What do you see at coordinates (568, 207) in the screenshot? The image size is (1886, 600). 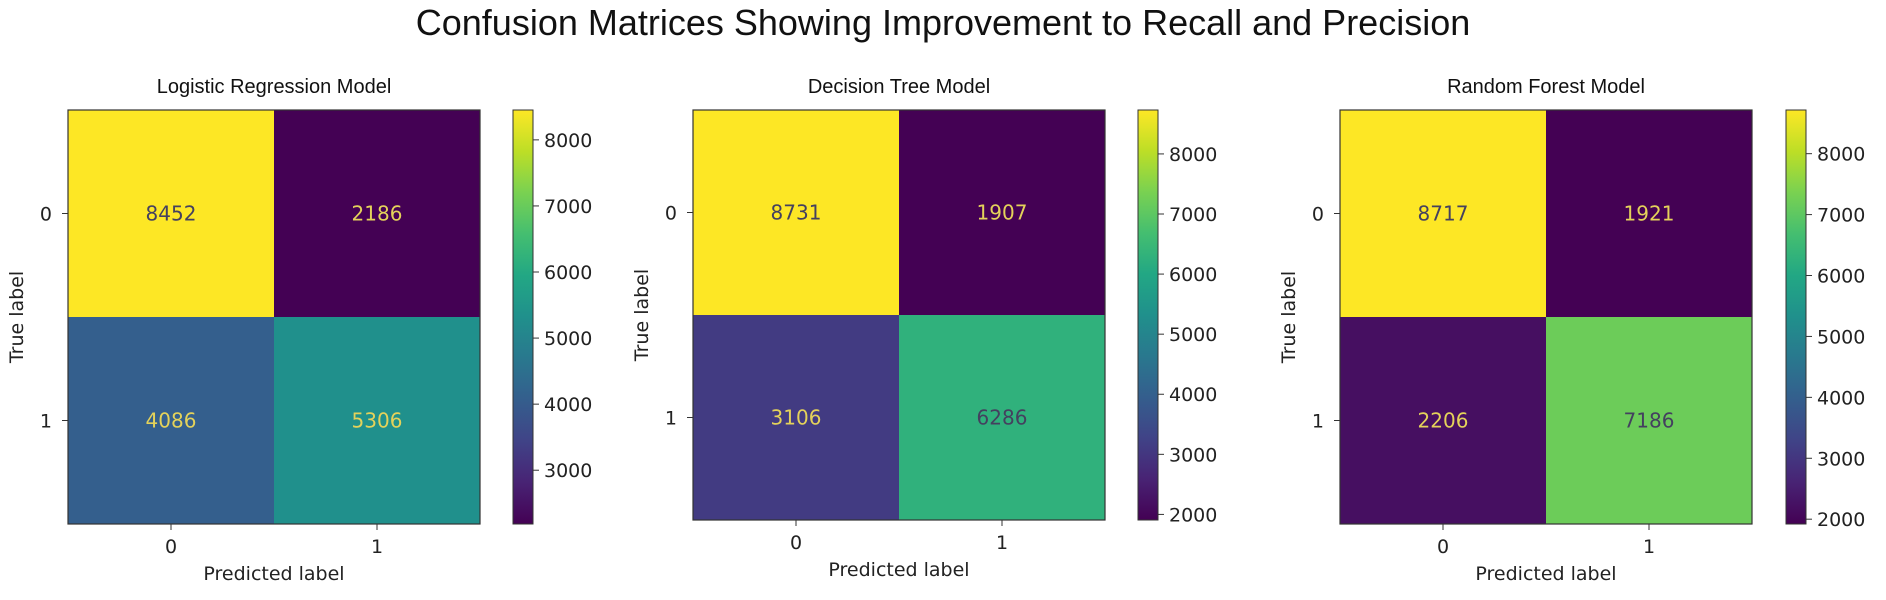 I see `logistic-regression-model-colorbar-tick-label-4: 7000` at bounding box center [568, 207].